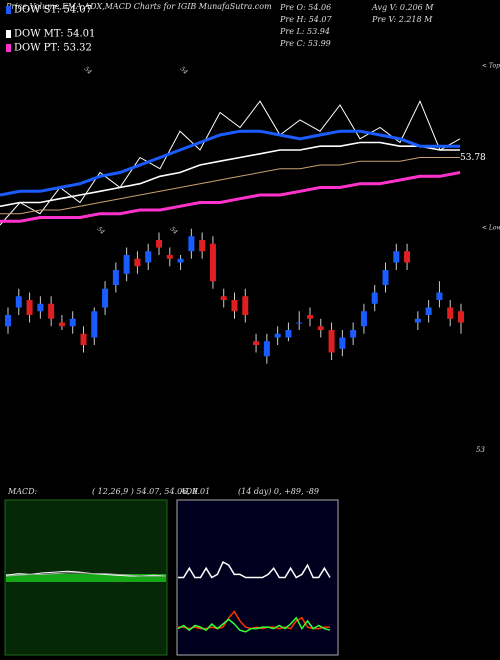  What do you see at coordinates (278, 491) in the screenshot?
I see `panel-subtitle: (14 day) 0, +89, -89` at bounding box center [278, 491].